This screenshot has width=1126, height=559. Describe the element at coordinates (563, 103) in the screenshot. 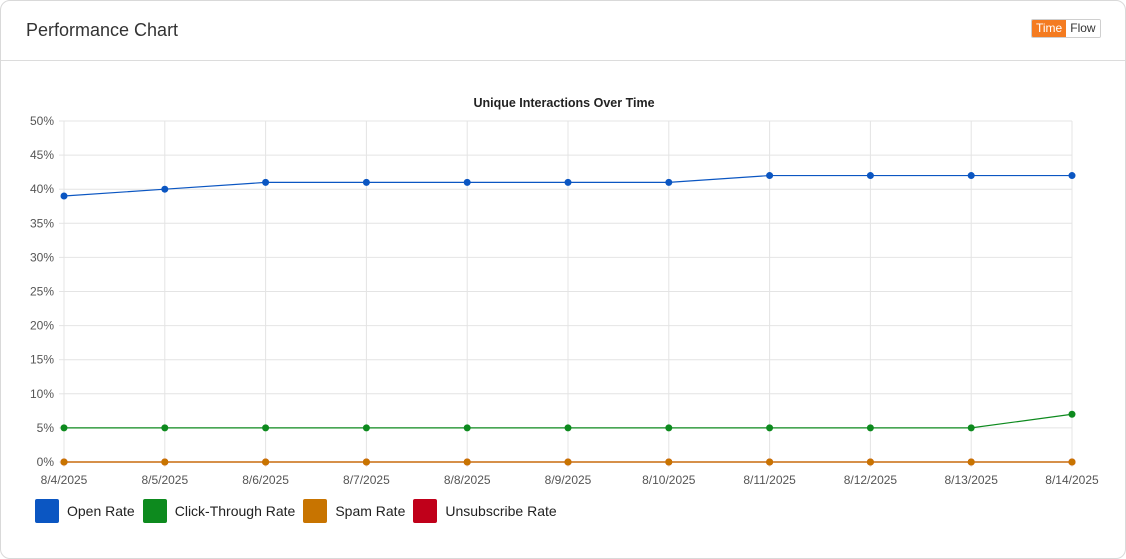

I see `chart-title: Unique Interactions Over Time` at that location.